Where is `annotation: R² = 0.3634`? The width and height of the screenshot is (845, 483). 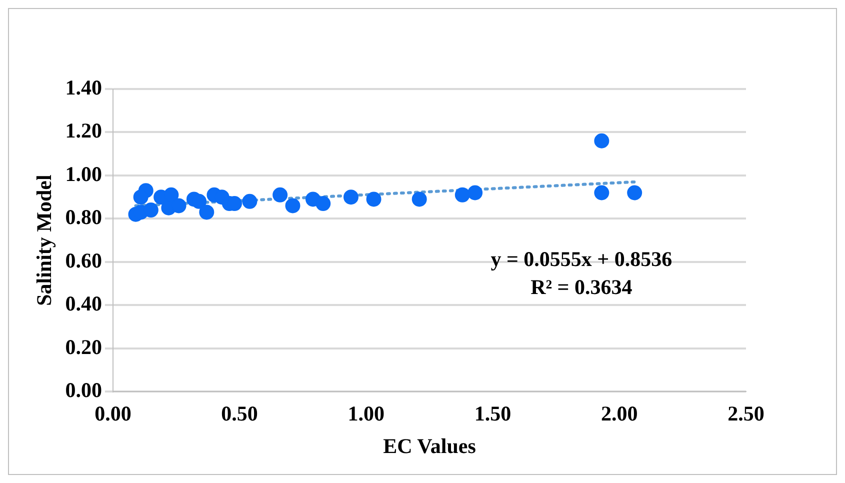 annotation: R² = 0.3634 is located at coordinates (581, 286).